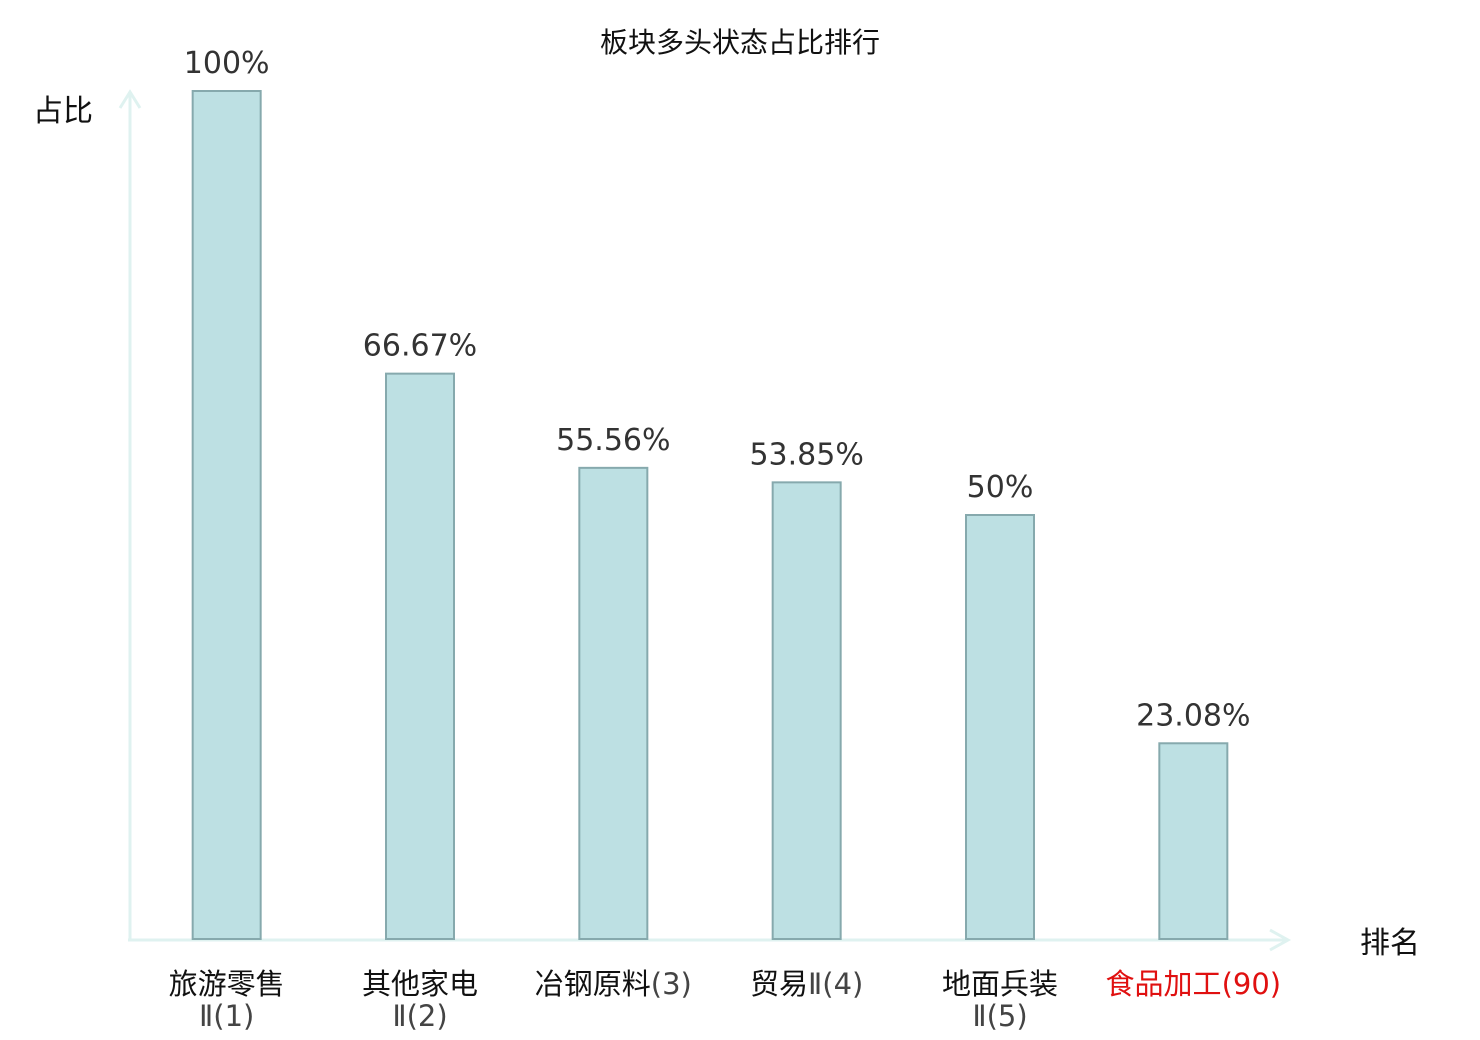  What do you see at coordinates (671, 984) in the screenshot?
I see `category-rank: (3)` at bounding box center [671, 984].